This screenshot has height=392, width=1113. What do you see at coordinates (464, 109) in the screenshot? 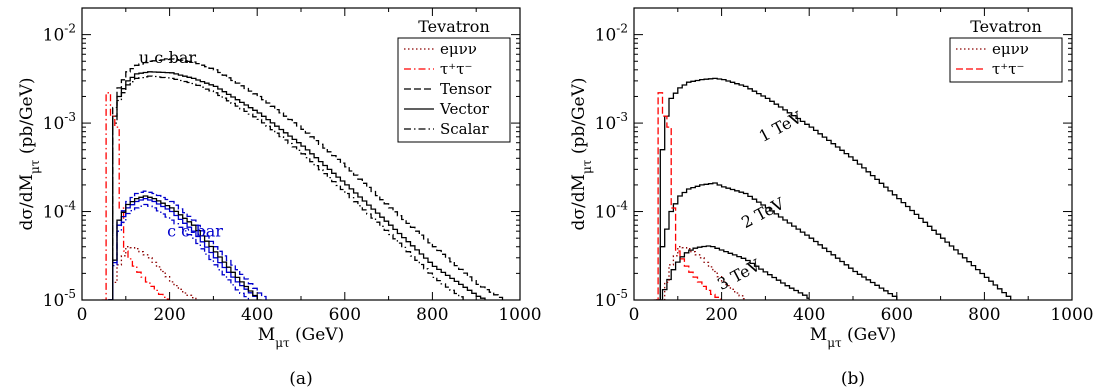
I see `legend-entry-label: Vector` at bounding box center [464, 109].